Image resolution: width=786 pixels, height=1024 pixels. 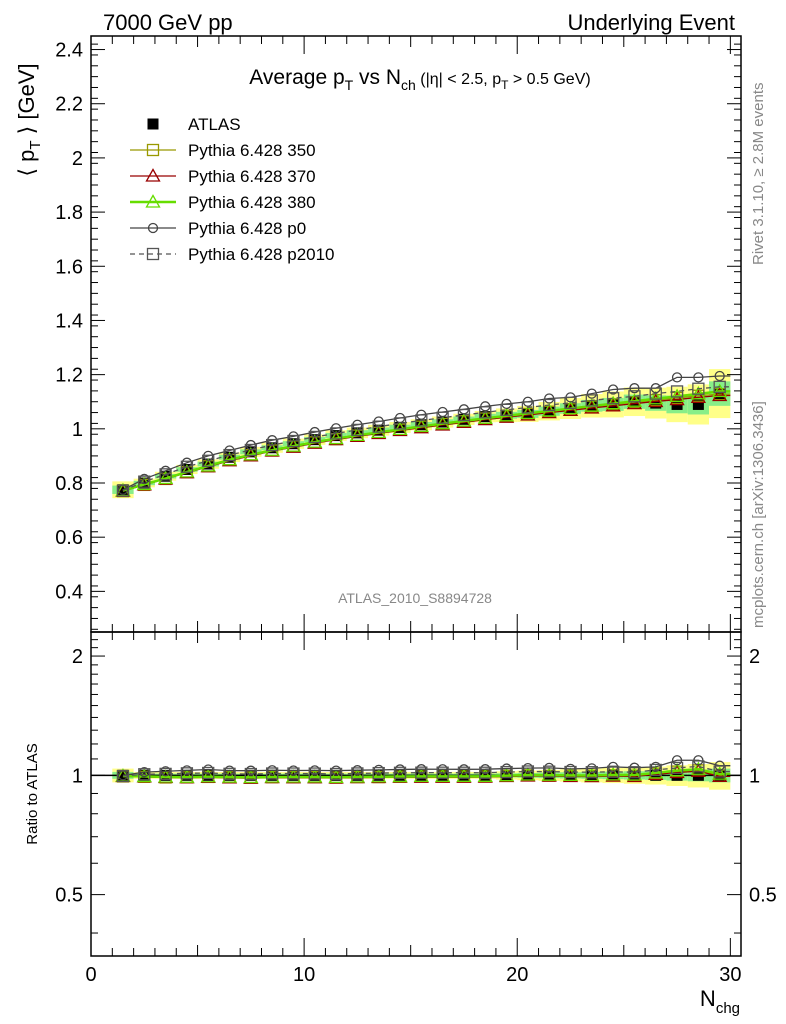 I want to click on legend-entry-4-marker, so click(x=153, y=228).